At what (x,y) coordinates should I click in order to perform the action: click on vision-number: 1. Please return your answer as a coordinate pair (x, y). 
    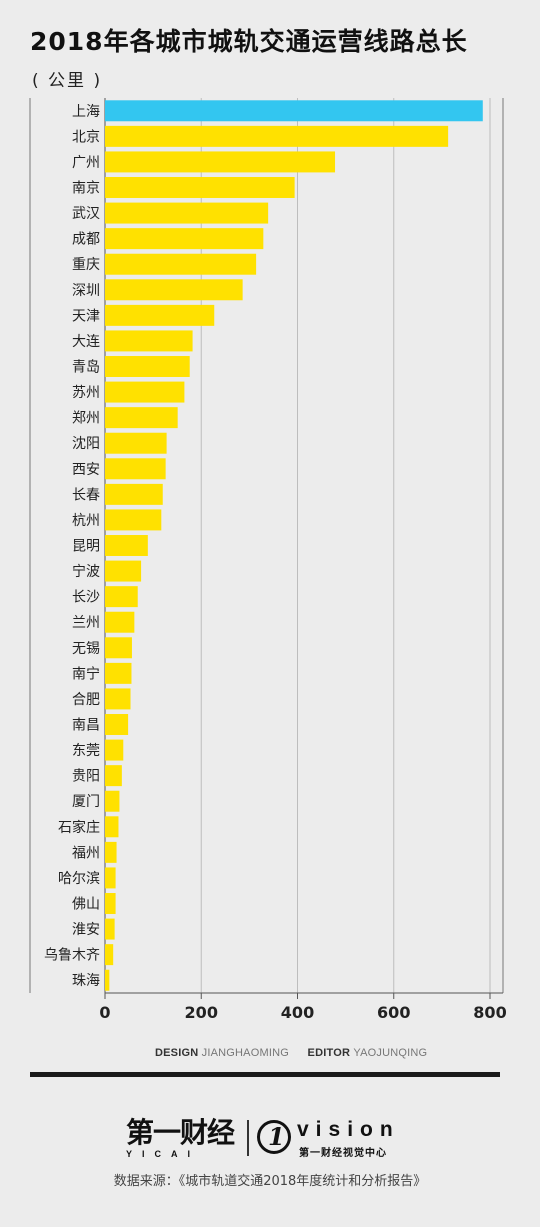
    Looking at the image, I should click on (276, 1136).